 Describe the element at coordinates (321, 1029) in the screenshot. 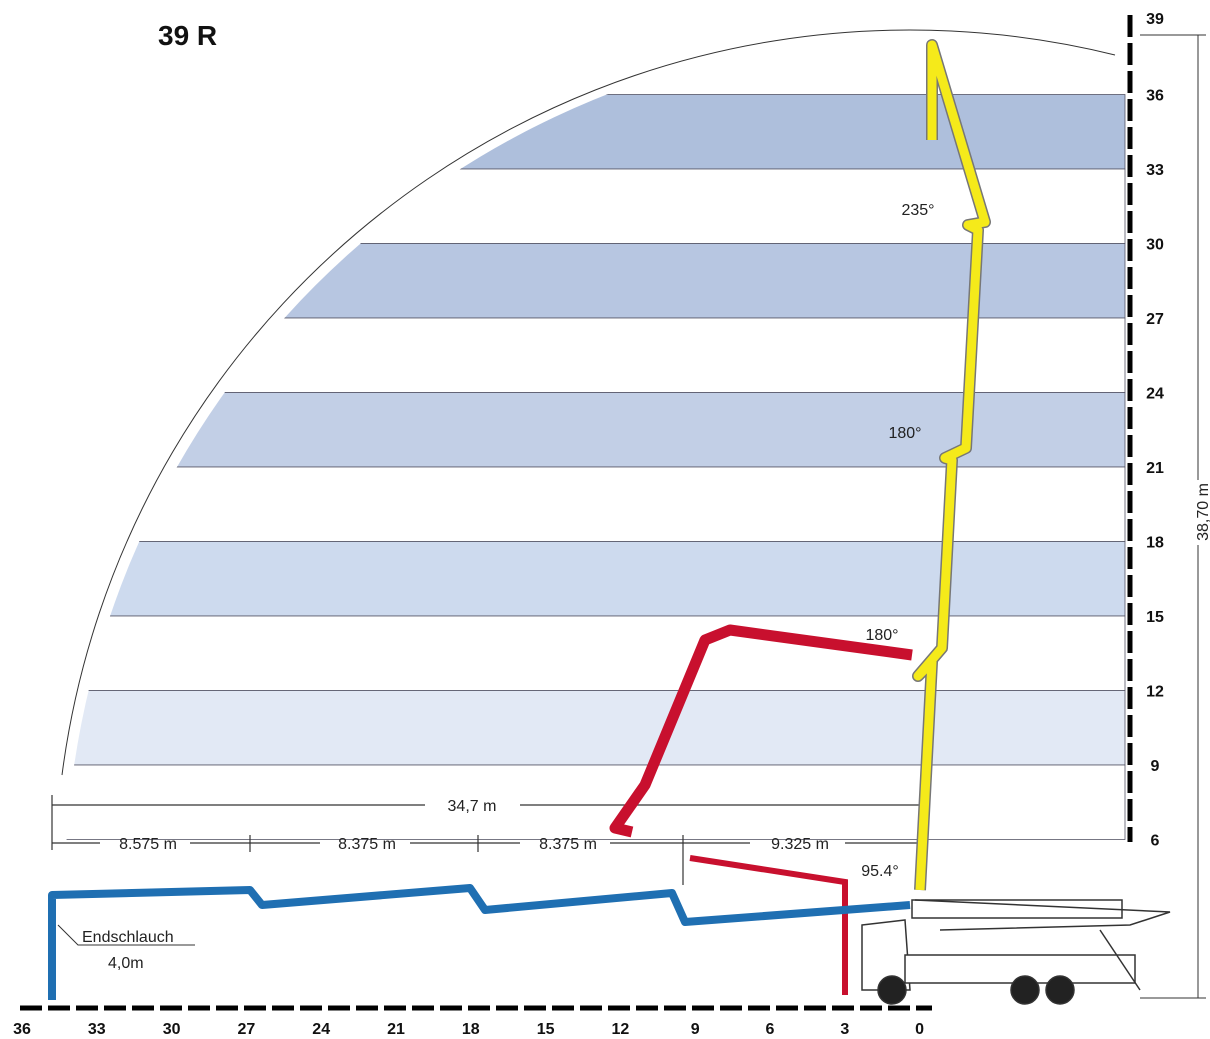

I see `reach-tick-label: 24` at that location.